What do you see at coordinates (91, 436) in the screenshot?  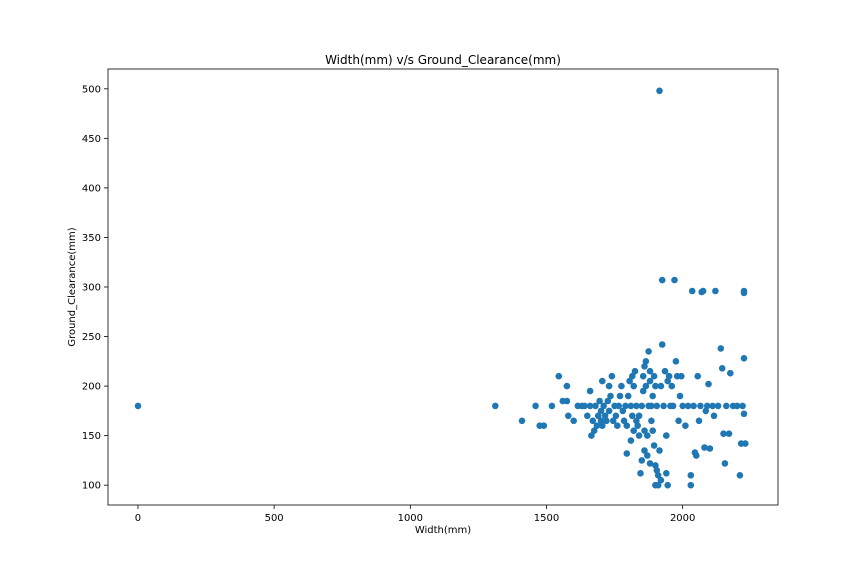 I see `y-tick-label: 150` at bounding box center [91, 436].